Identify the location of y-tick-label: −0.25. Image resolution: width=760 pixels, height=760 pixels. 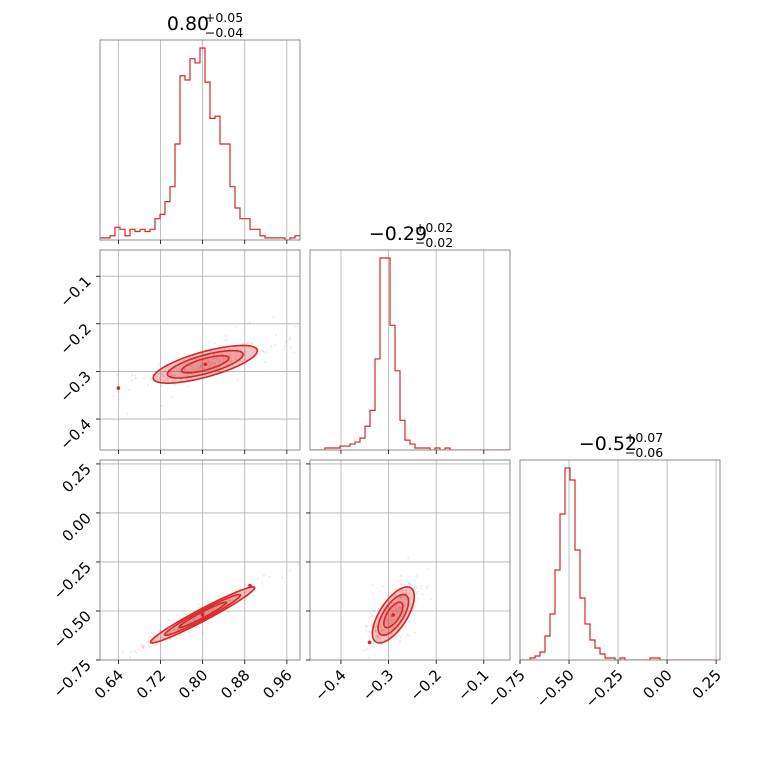
(72, 580).